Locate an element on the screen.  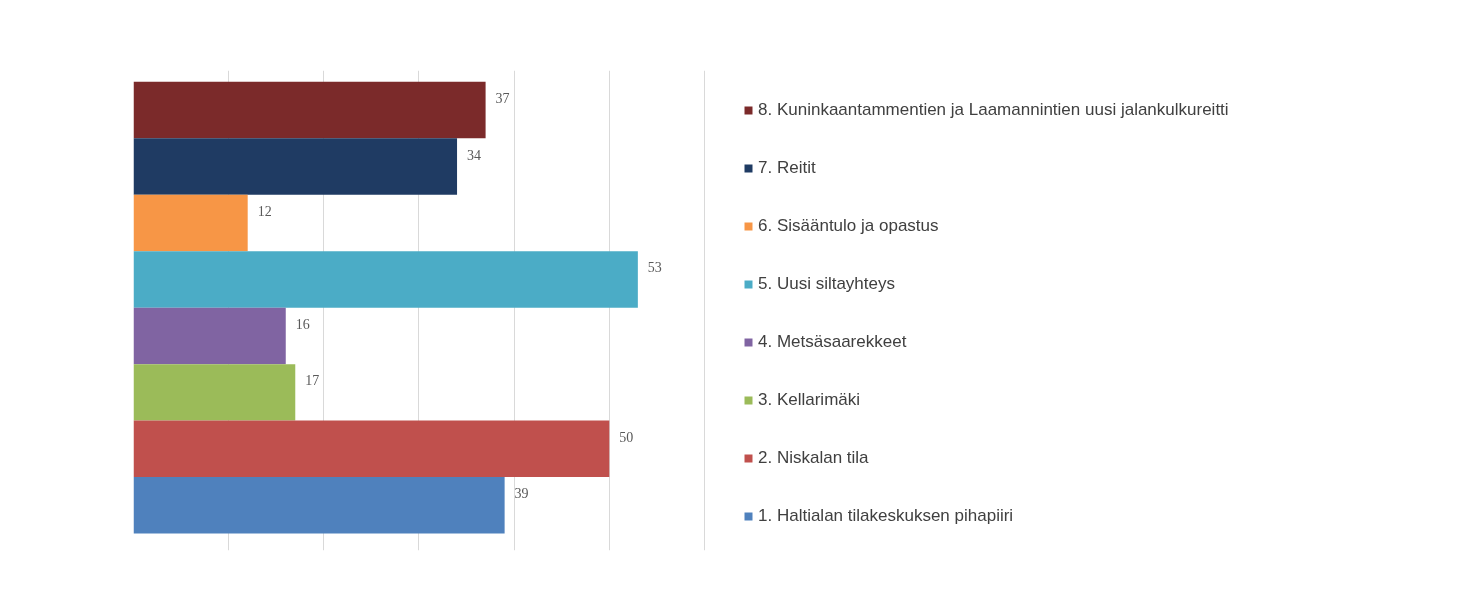
data-label: 16 is located at coordinates (302, 324).